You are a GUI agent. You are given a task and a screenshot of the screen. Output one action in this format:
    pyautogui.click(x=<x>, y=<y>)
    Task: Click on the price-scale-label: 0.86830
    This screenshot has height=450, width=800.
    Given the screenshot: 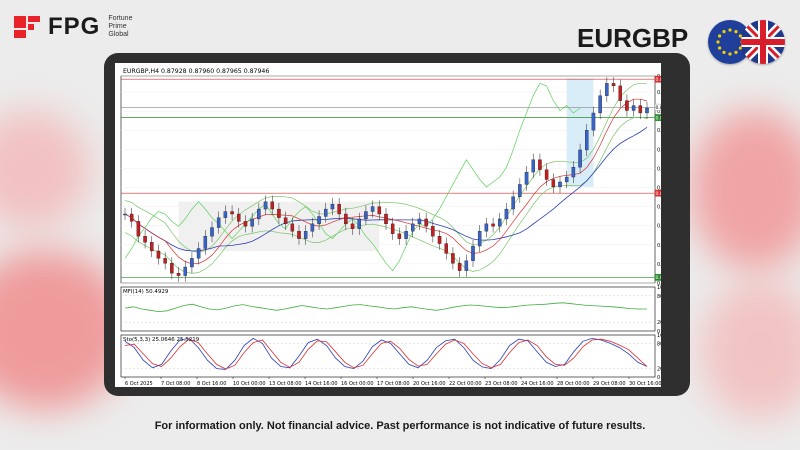 What is the action you would take?
    pyautogui.click(x=659, y=246)
    